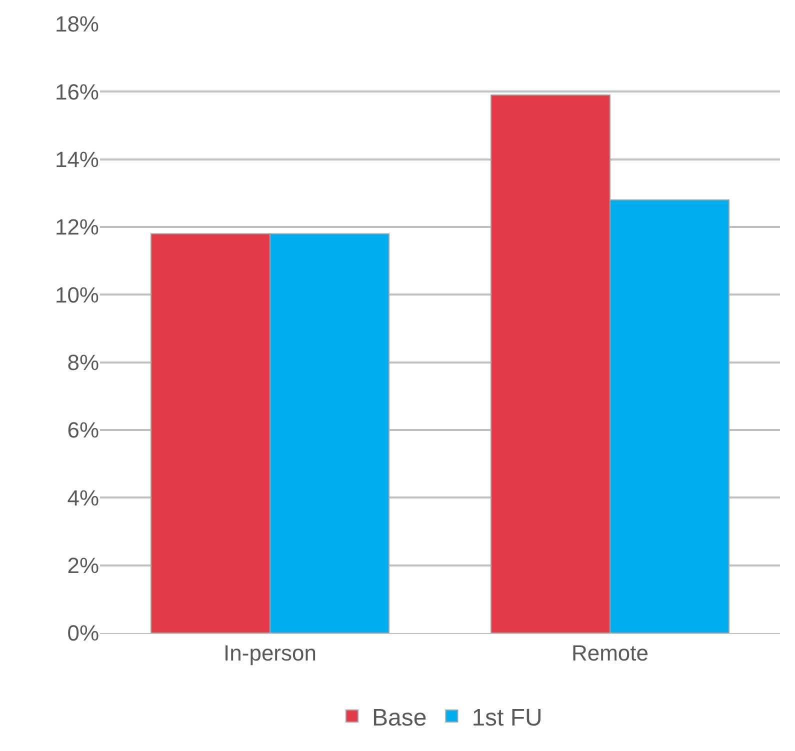  I want to click on y-tick-label: 14%, so click(76, 159).